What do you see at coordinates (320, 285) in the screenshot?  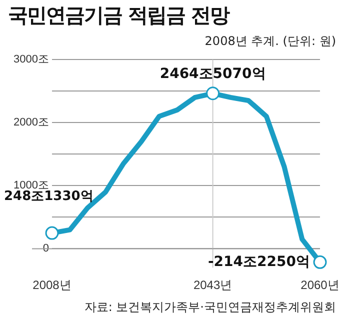 I see `x-tick-label: 2060년` at bounding box center [320, 285].